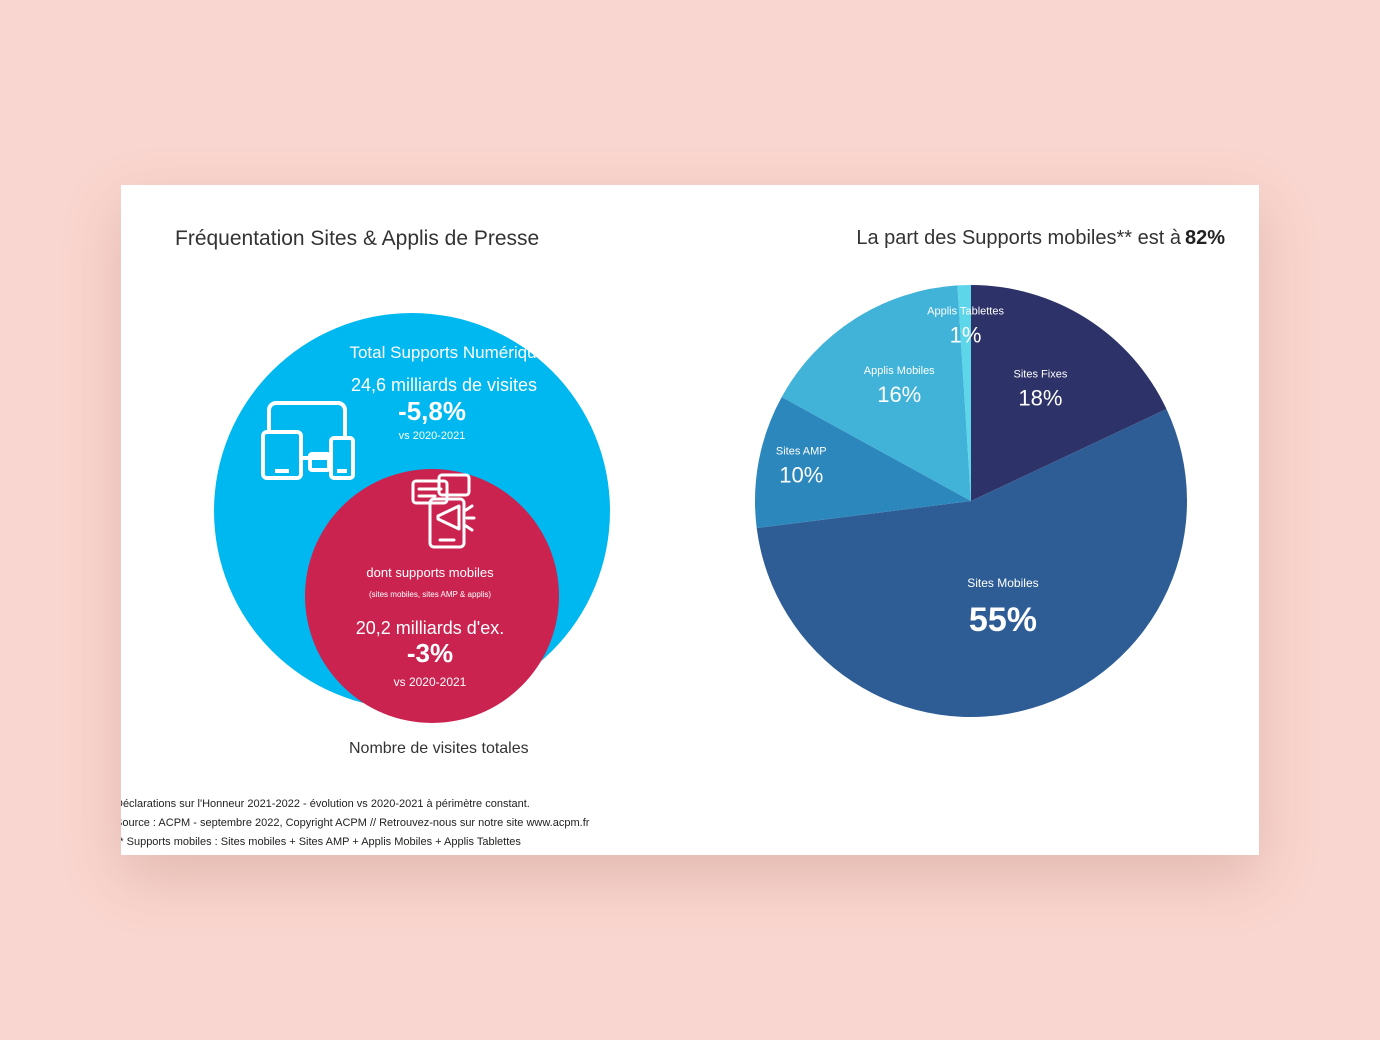 The width and height of the screenshot is (1380, 1040). I want to click on pie-label-sites-mobiles: Sites Mobiles, so click(1002, 583).